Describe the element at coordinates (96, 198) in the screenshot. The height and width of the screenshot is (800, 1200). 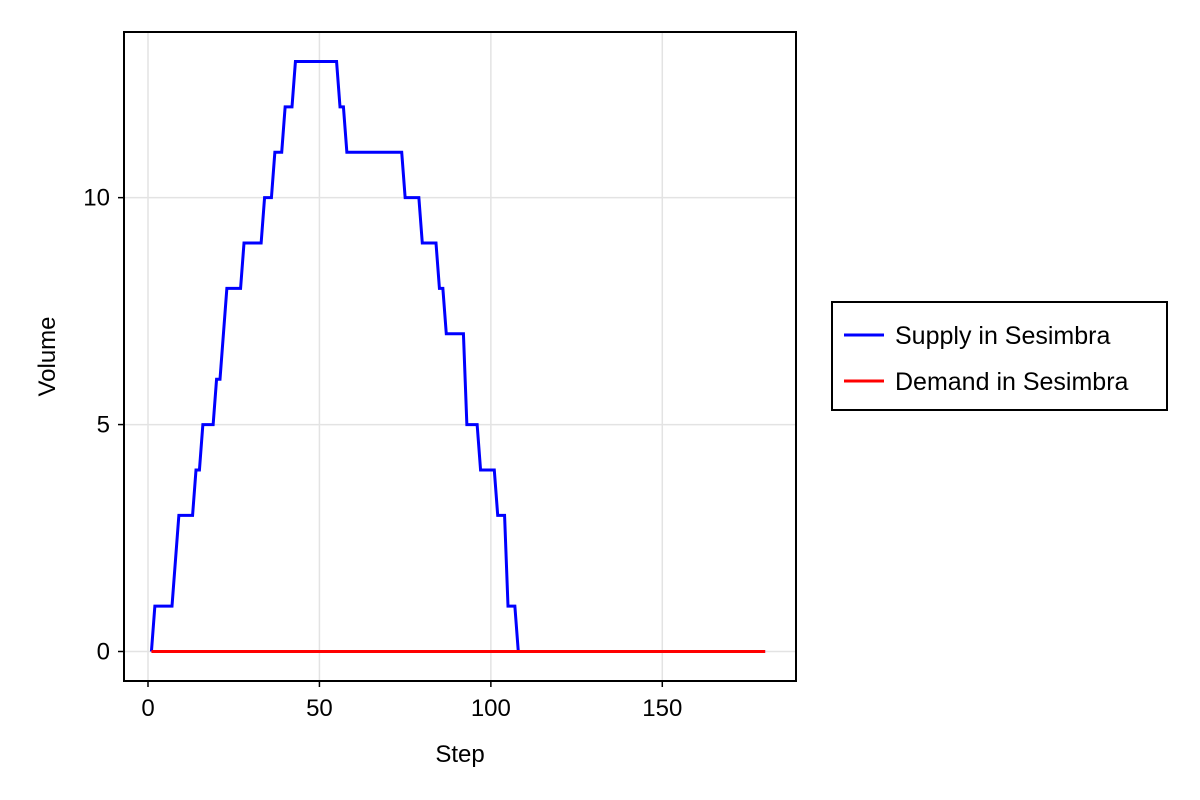
I see `y-tick-label: 10` at that location.